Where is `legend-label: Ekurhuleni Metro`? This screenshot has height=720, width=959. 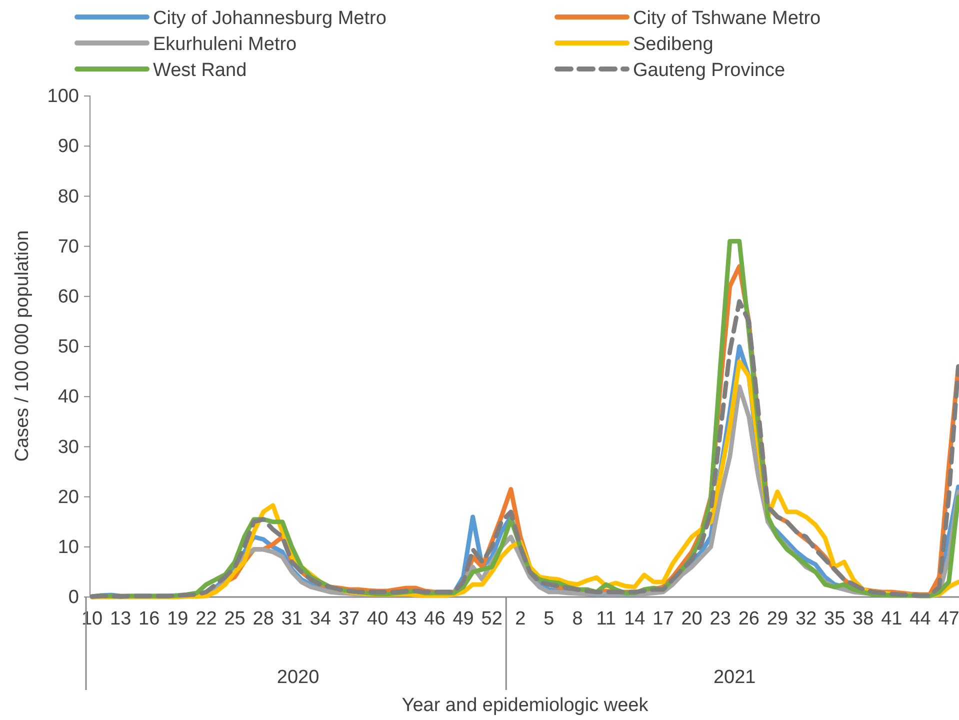
legend-label: Ekurhuleni Metro is located at coordinates (225, 44).